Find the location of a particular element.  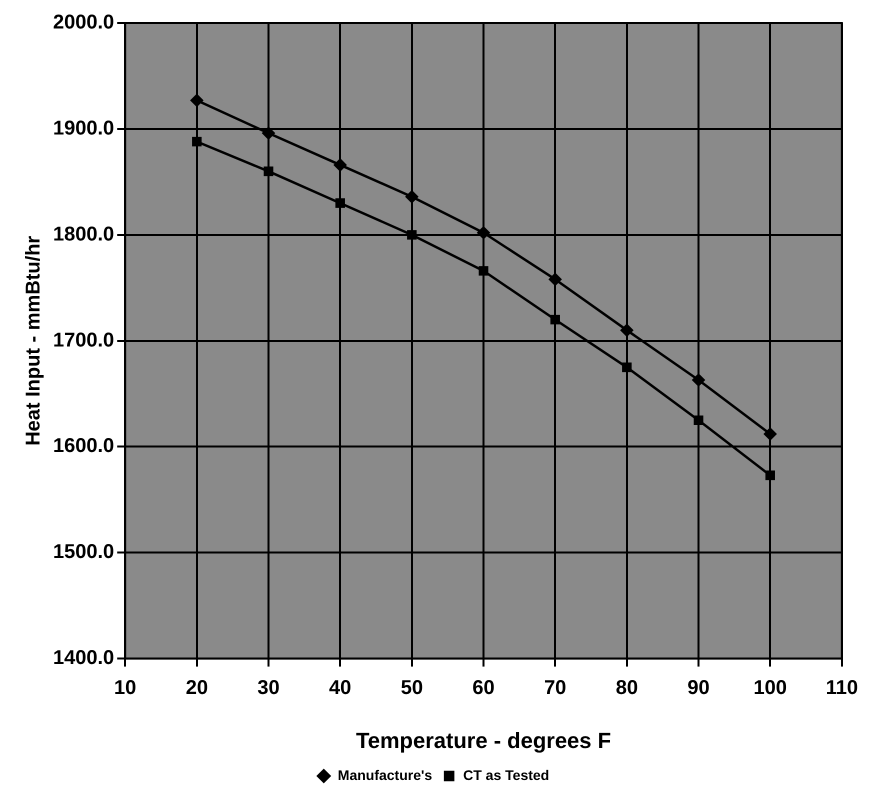

x-tick-label: 50 is located at coordinates (411, 688).